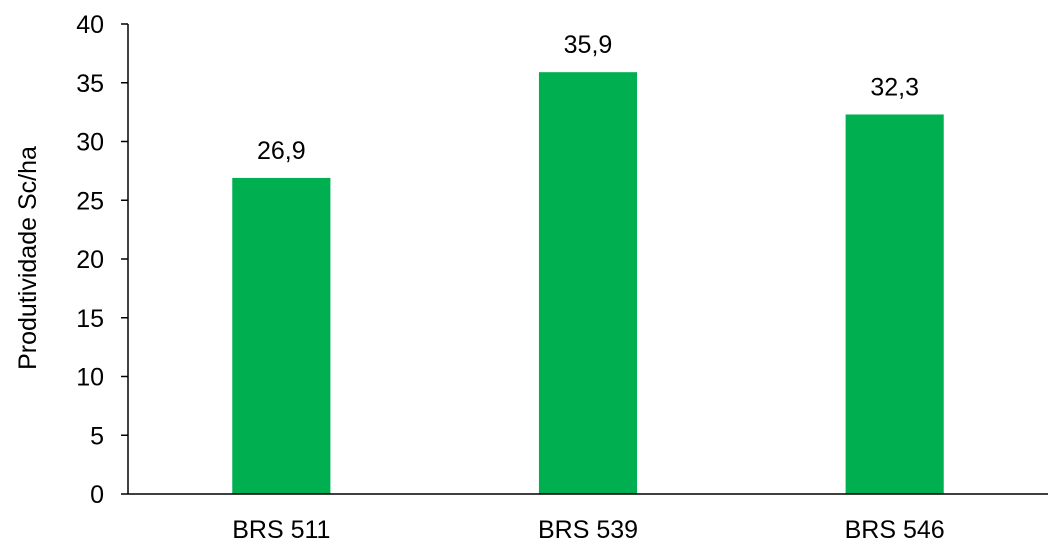  I want to click on x-tick-label: BRS 511, so click(281, 530).